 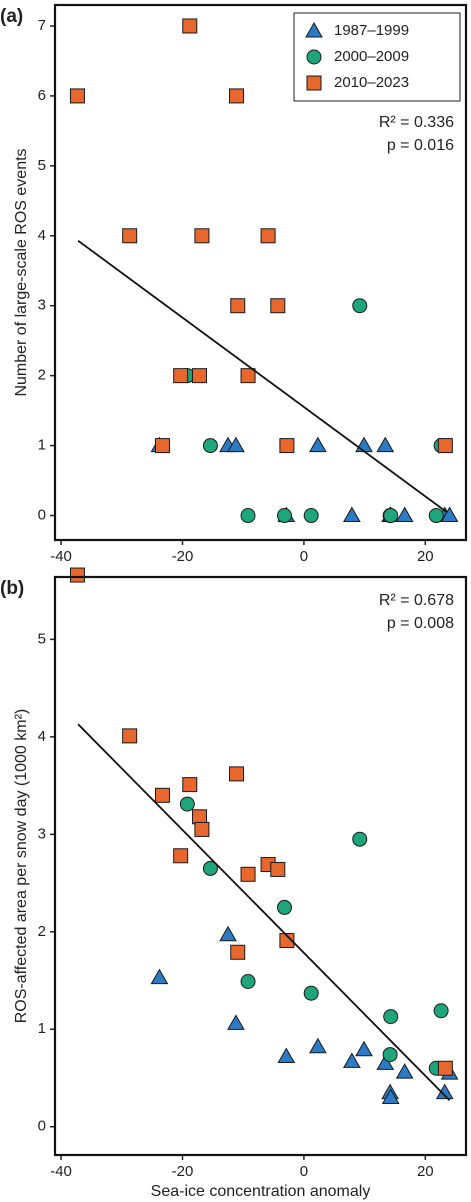 What do you see at coordinates (420, 145) in the screenshot?
I see `annotation: p = 0.016` at bounding box center [420, 145].